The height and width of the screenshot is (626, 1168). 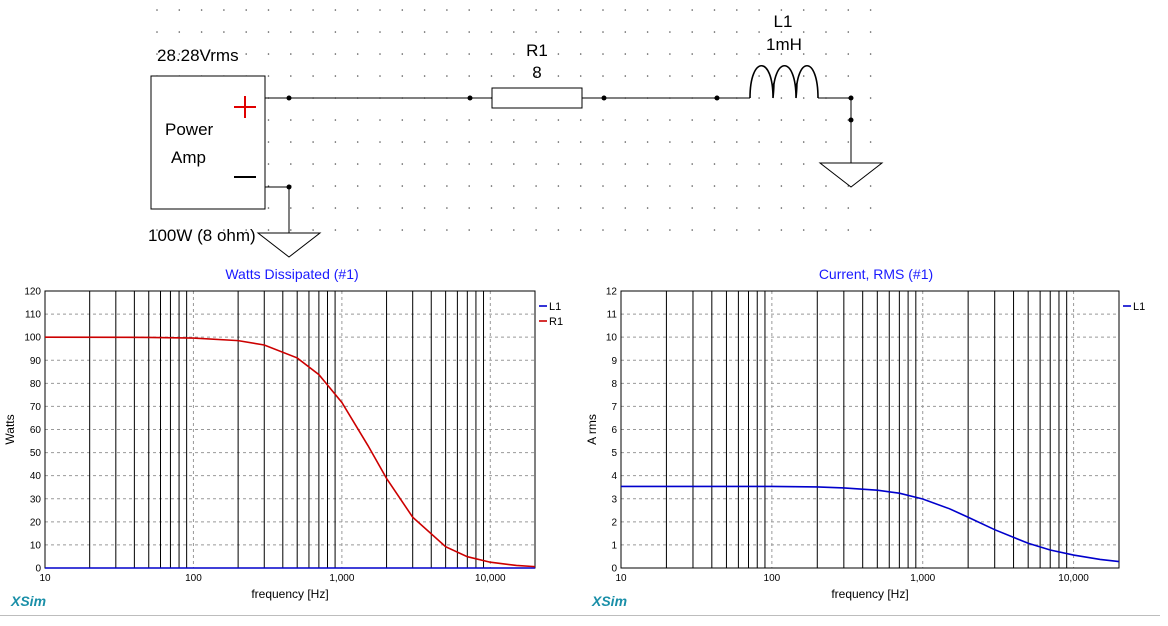 What do you see at coordinates (870, 524) in the screenshot?
I see `series-line-l1` at bounding box center [870, 524].